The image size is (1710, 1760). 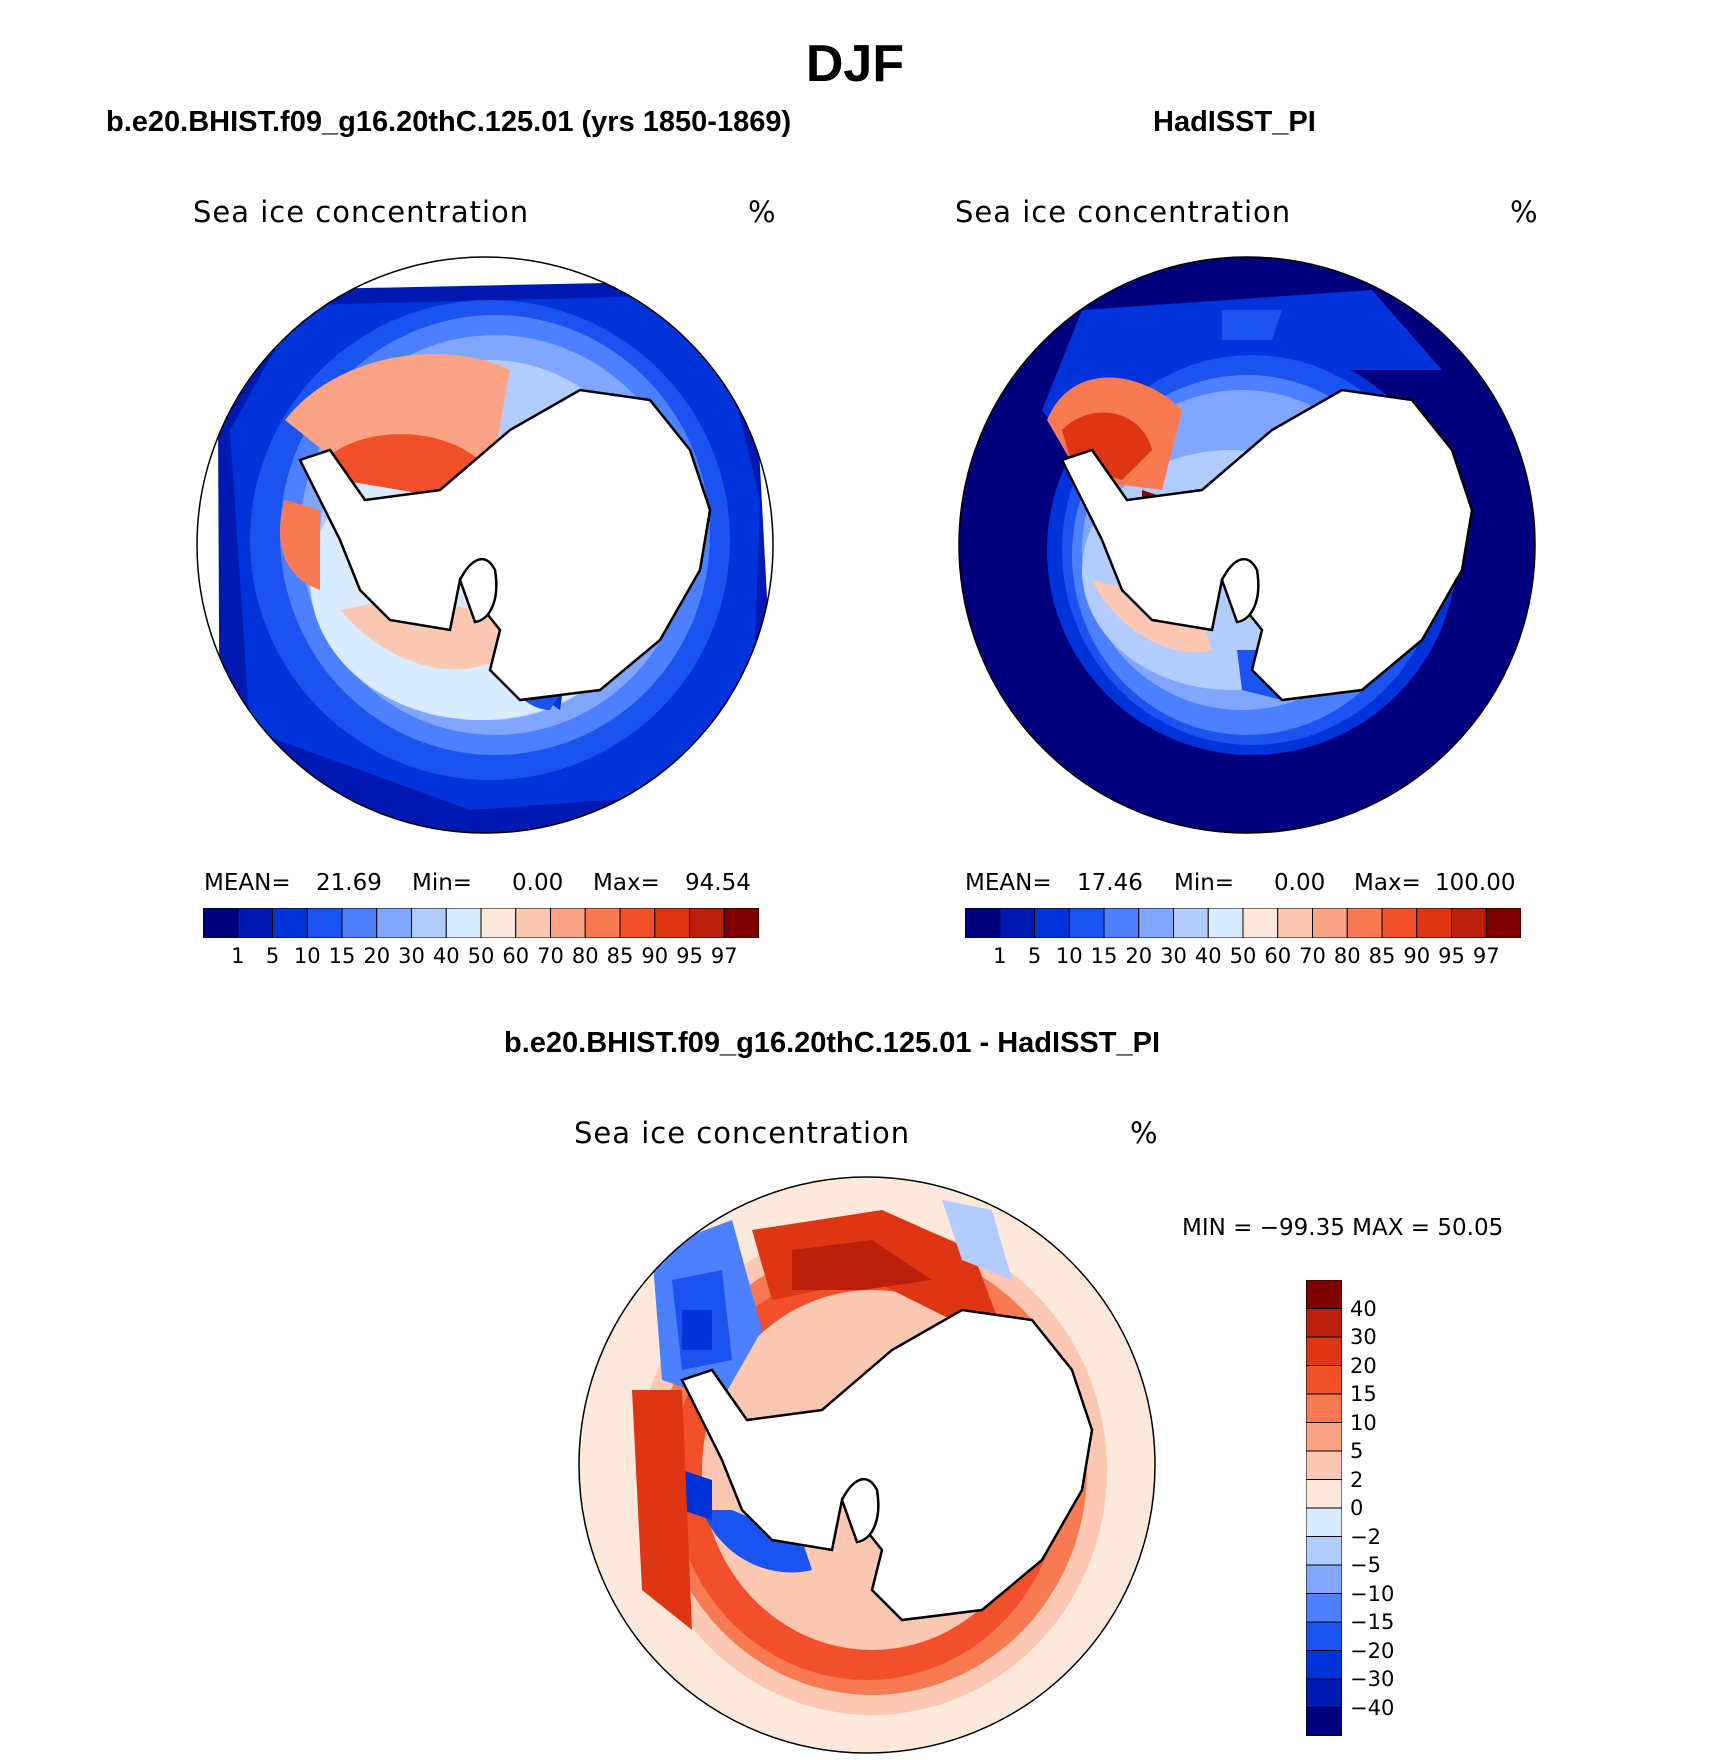 What do you see at coordinates (349, 883) in the screenshot?
I see `model-mean-value: 21.69` at bounding box center [349, 883].